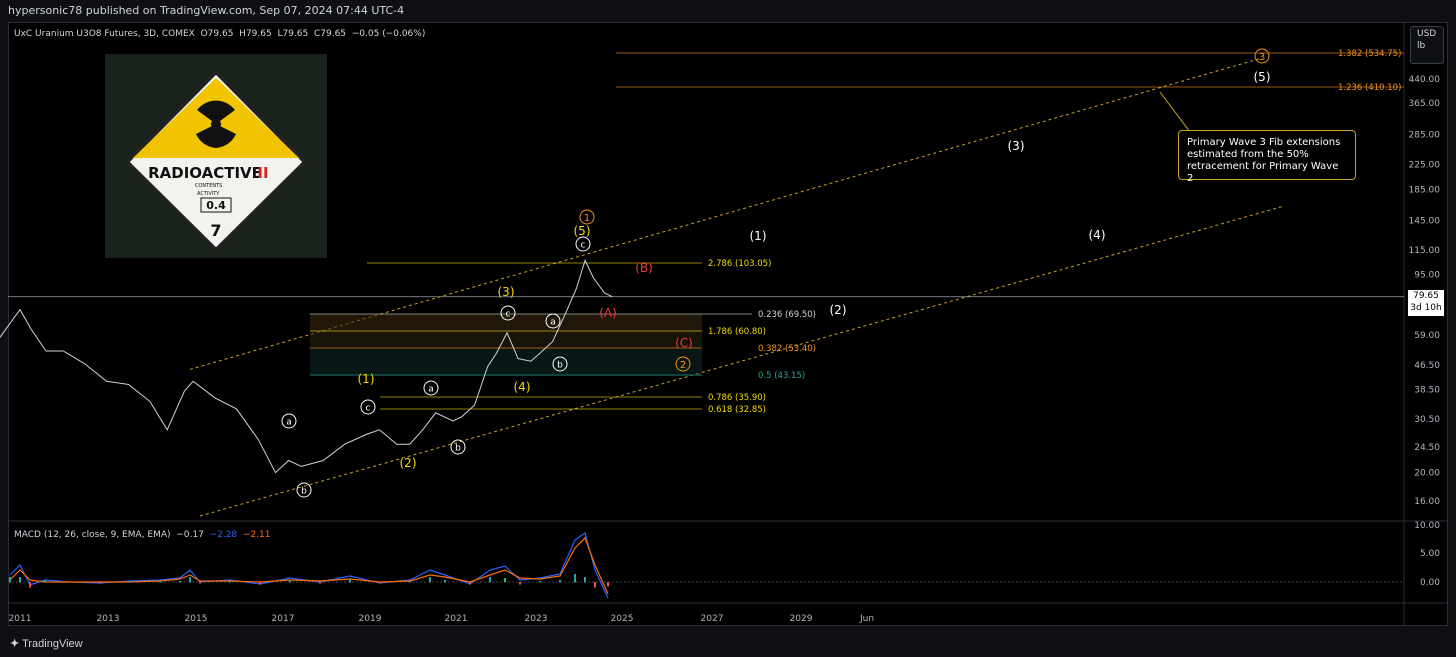 The height and width of the screenshot is (657, 1456). What do you see at coordinates (737, 398) in the screenshot?
I see `fib-level-label: 0.786 (35.90)` at bounding box center [737, 398].